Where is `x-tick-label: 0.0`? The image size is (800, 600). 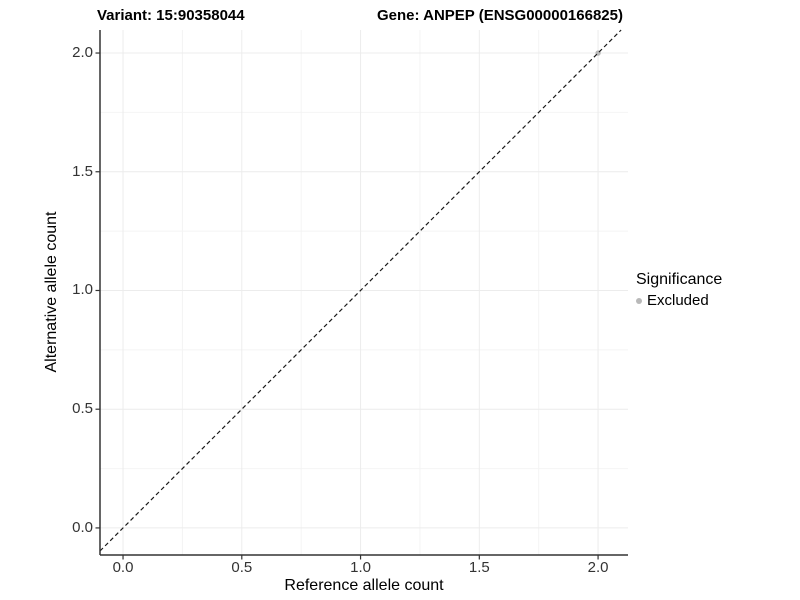 x-tick-label: 0.0 is located at coordinates (123, 567).